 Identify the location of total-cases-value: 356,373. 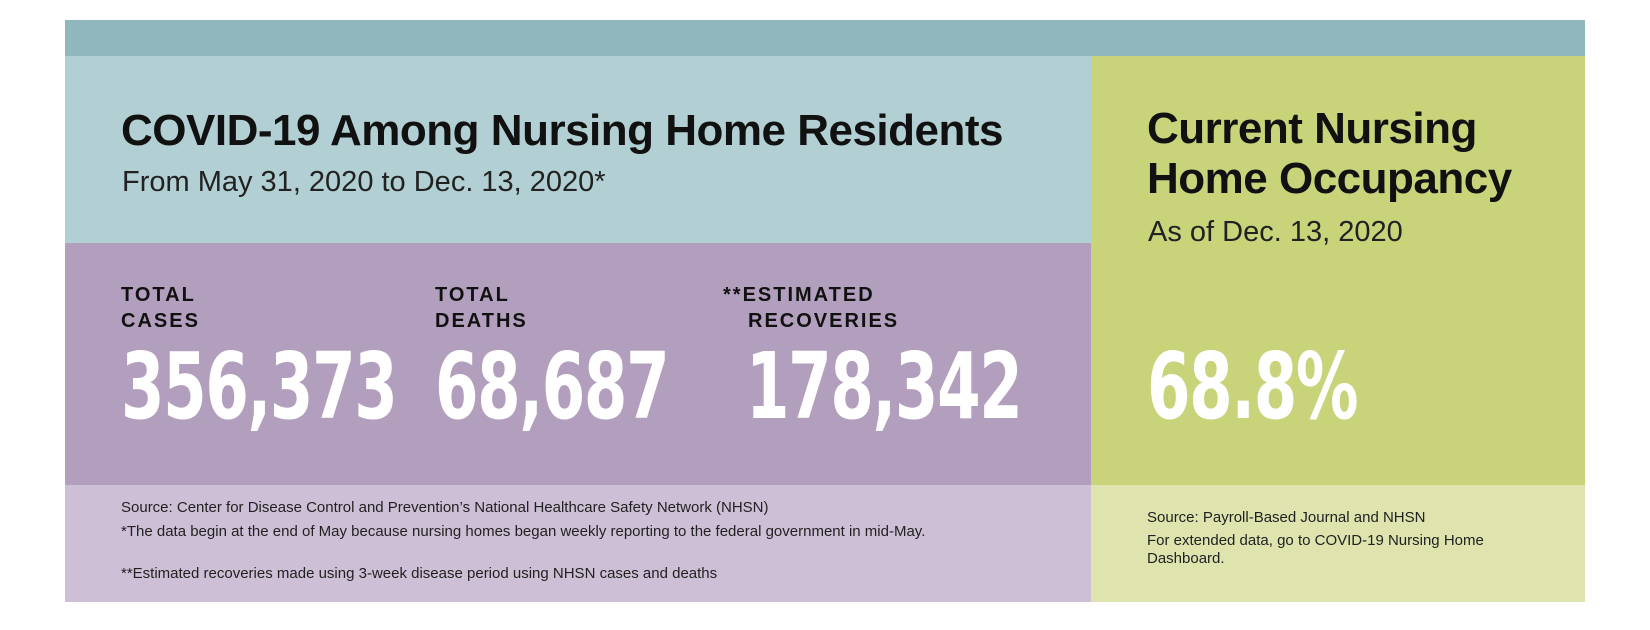
(259, 386).